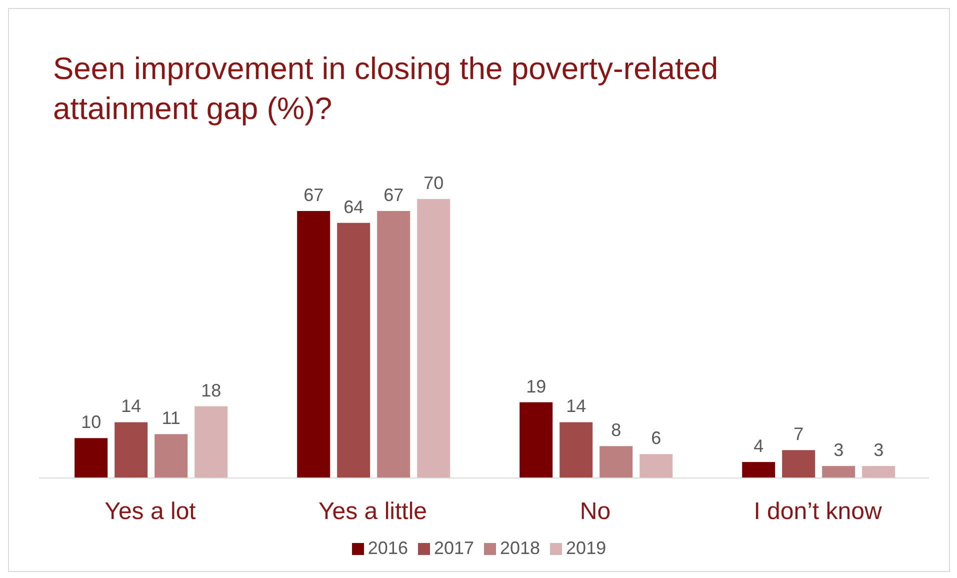 The image size is (957, 578). Describe the element at coordinates (211, 390) in the screenshot. I see `data-label: 18` at that location.